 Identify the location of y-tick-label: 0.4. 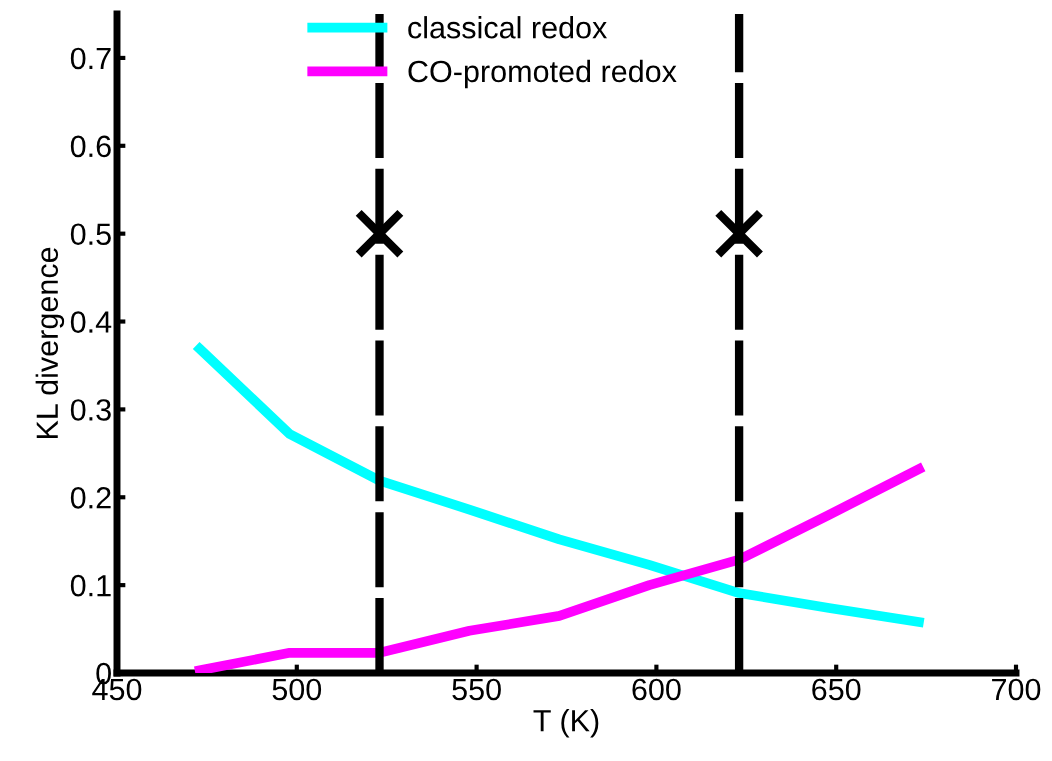
(91, 322).